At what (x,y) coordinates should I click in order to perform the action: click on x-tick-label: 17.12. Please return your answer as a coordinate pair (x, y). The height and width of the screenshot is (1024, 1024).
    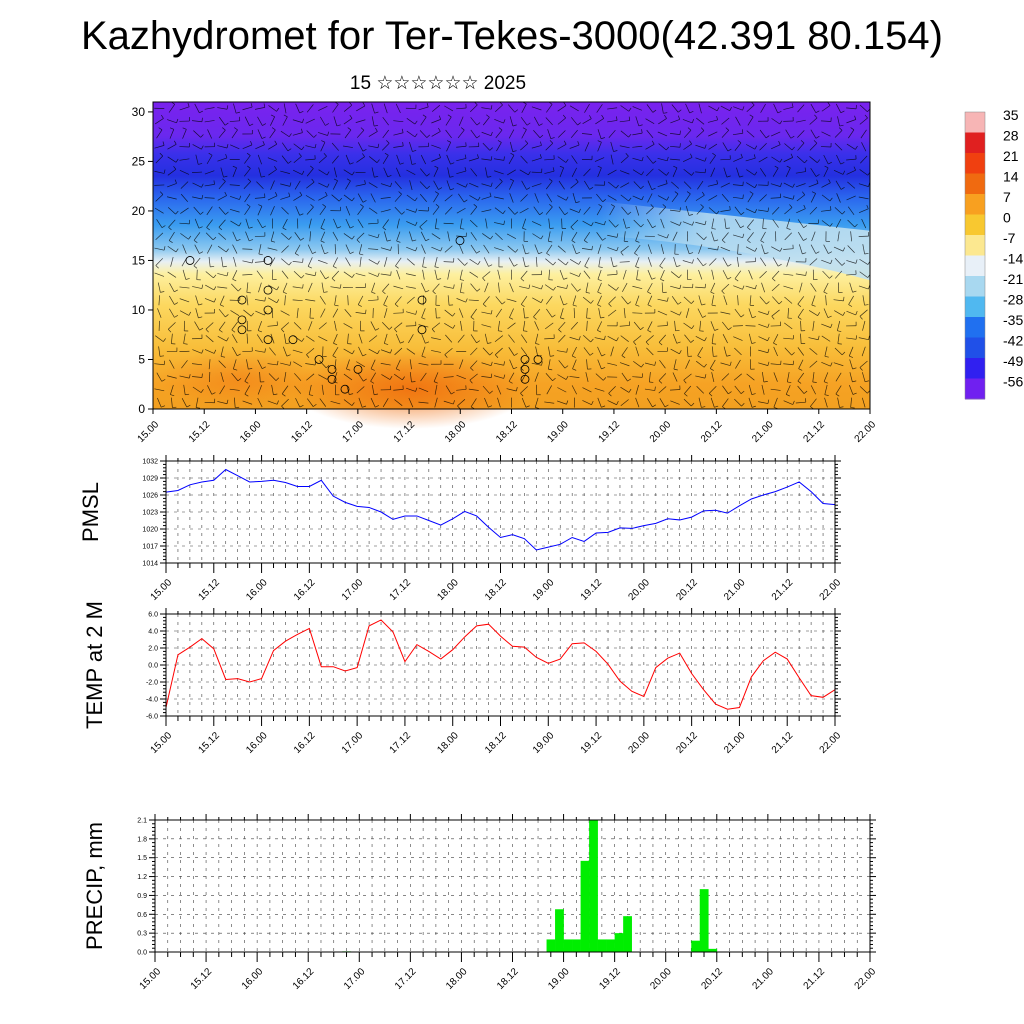
    Looking at the image, I should click on (401, 743).